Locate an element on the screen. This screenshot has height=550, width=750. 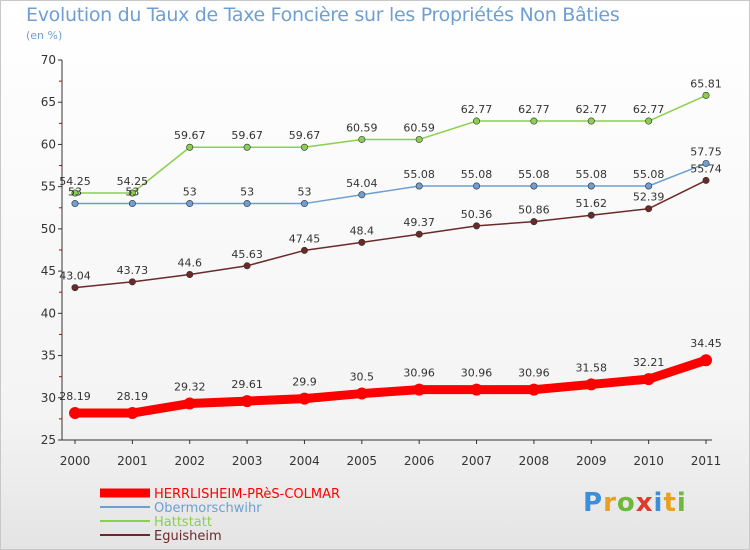
data-label: 60.59 is located at coordinates (419, 127).